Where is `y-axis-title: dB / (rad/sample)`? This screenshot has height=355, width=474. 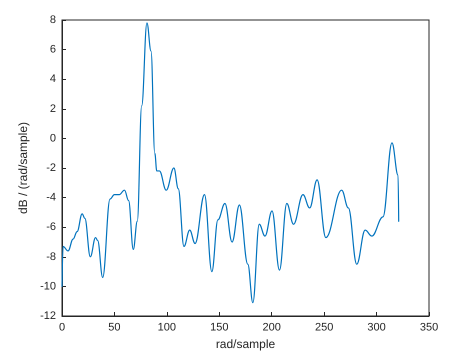
y-axis-title: dB / (rad/sample) is located at coordinates (23, 168).